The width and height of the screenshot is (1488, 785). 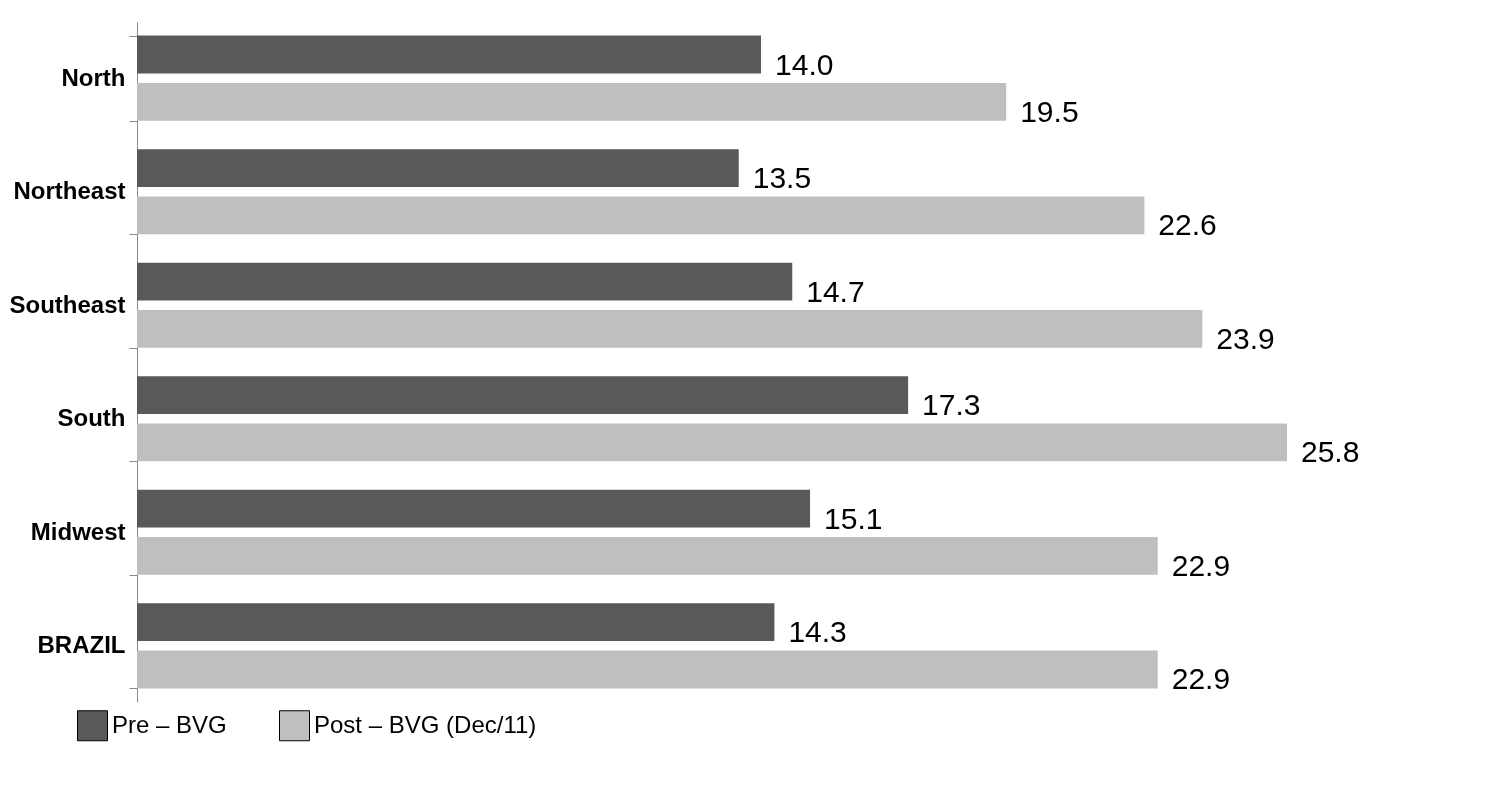 I want to click on data-label: 22.6, so click(x=1187, y=225).